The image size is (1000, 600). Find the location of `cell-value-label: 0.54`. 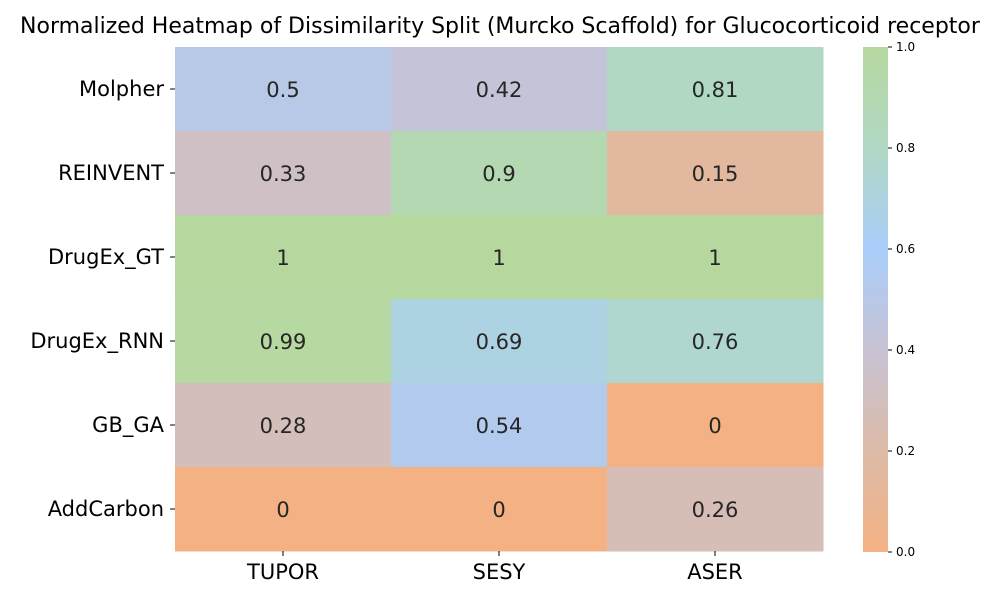

cell-value-label: 0.54 is located at coordinates (499, 426).